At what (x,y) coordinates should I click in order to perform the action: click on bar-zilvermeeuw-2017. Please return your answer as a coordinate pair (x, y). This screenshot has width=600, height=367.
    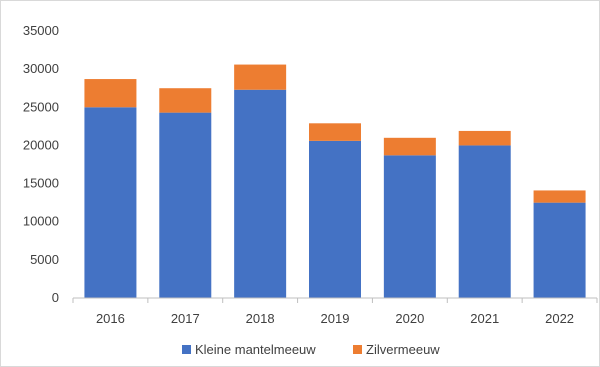
    Looking at the image, I should click on (185, 100).